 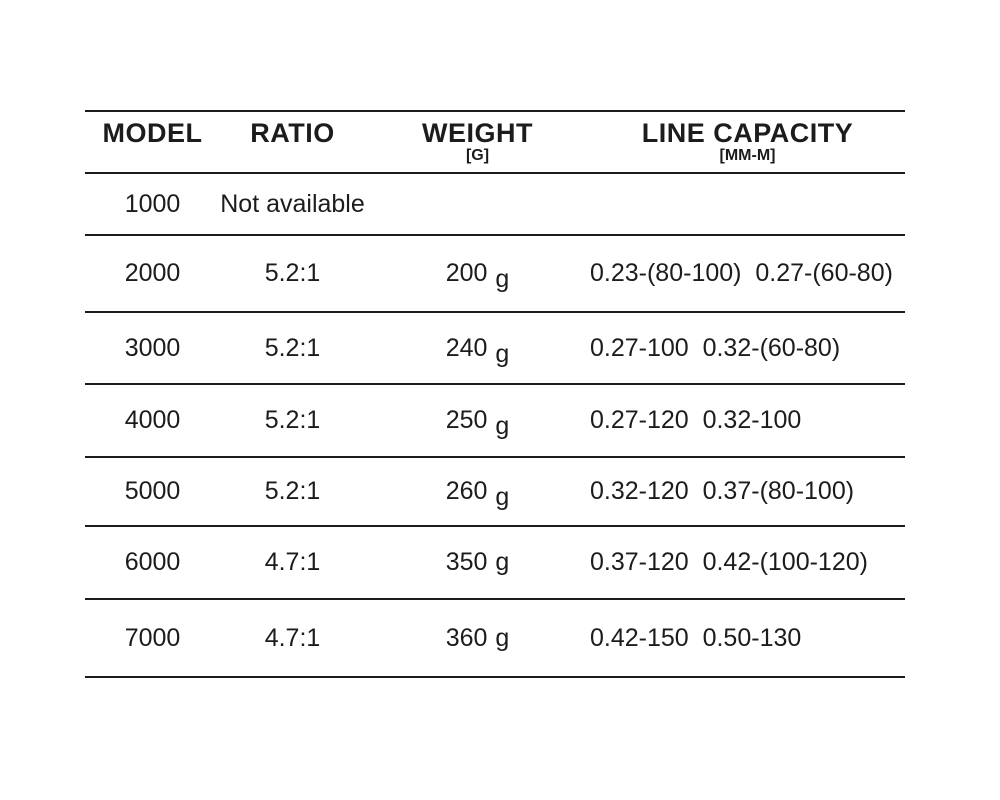 I want to click on header-ratio-label: RATIO, so click(x=292, y=133).